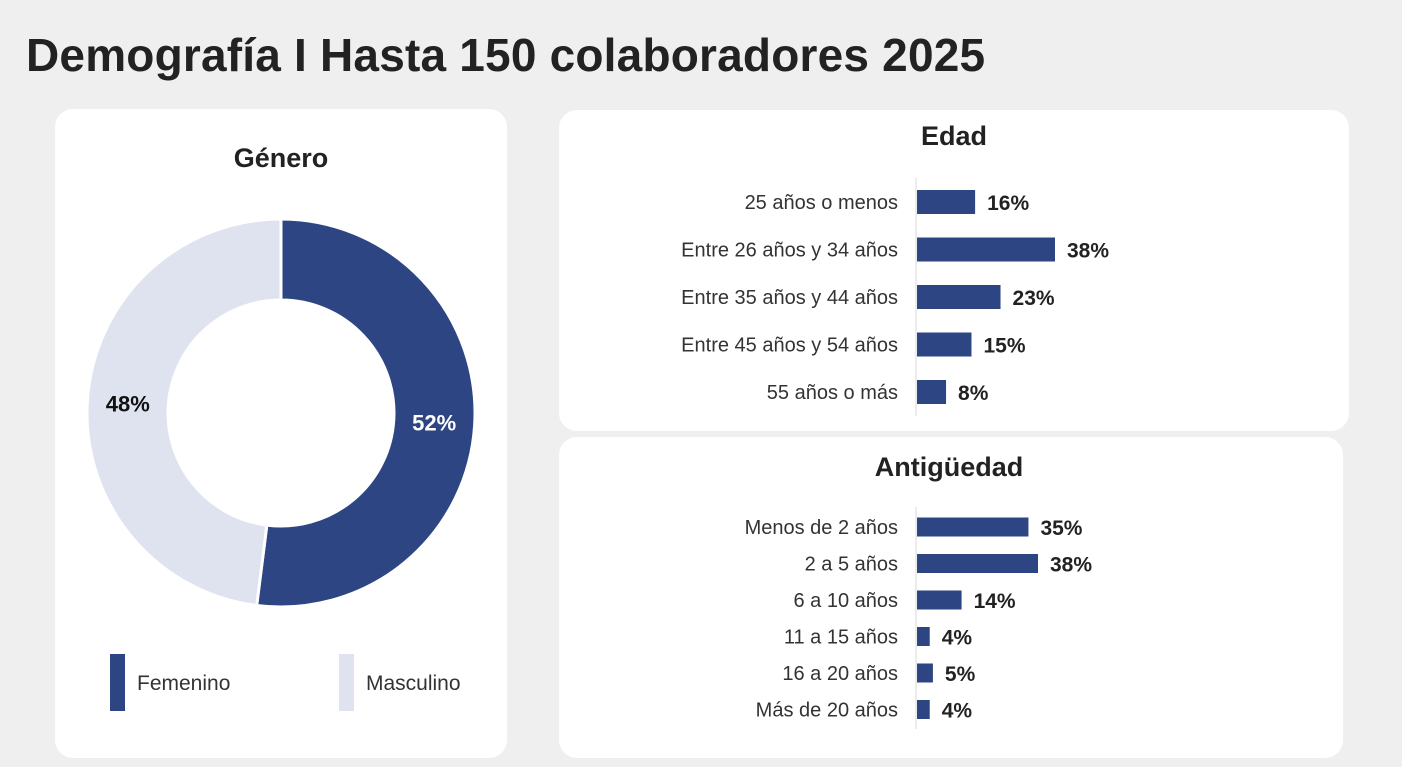 The width and height of the screenshot is (1402, 767). Describe the element at coordinates (995, 601) in the screenshot. I see `antiguedad-value-label: 14%` at that location.